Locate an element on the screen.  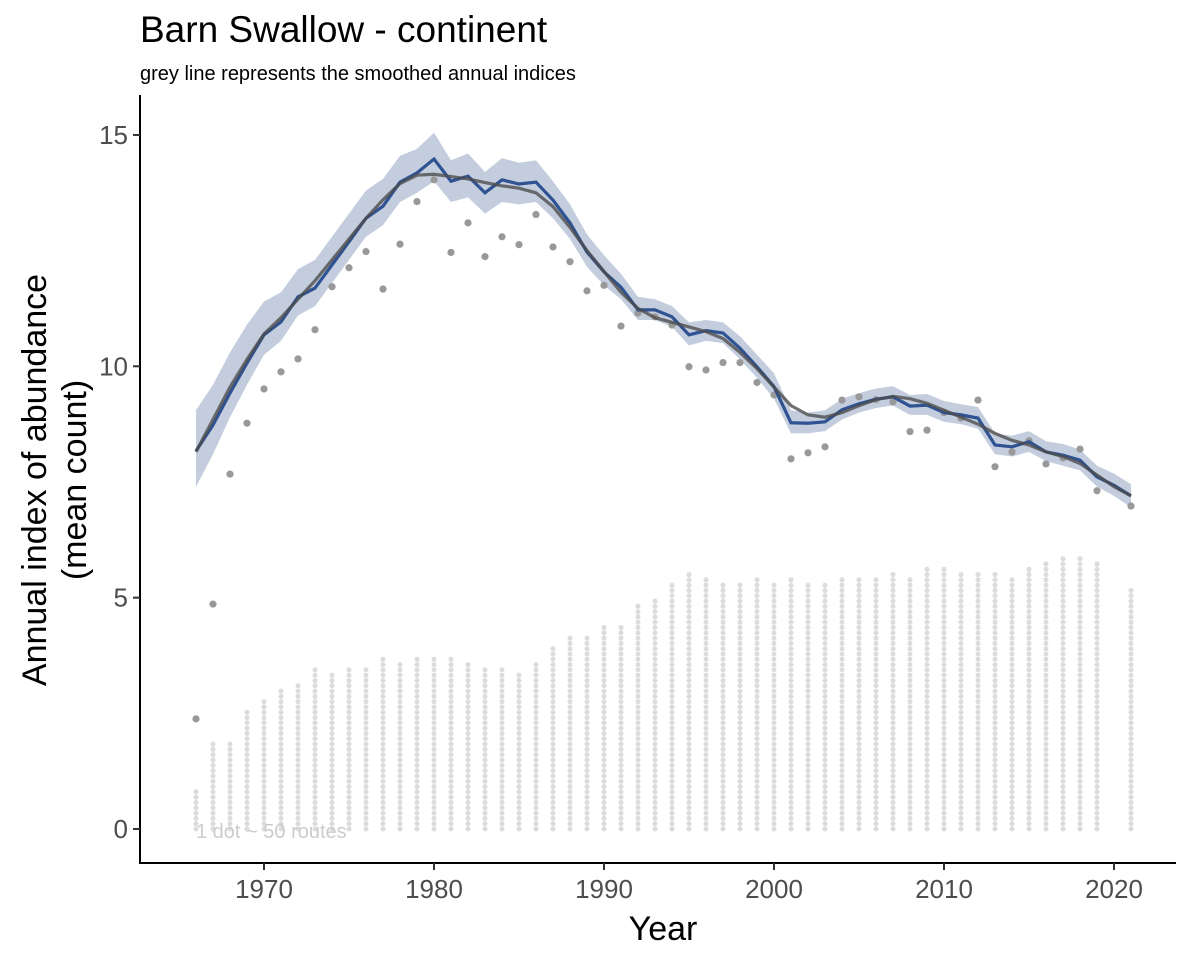
x-axis-label: Year is located at coordinates (663, 929).